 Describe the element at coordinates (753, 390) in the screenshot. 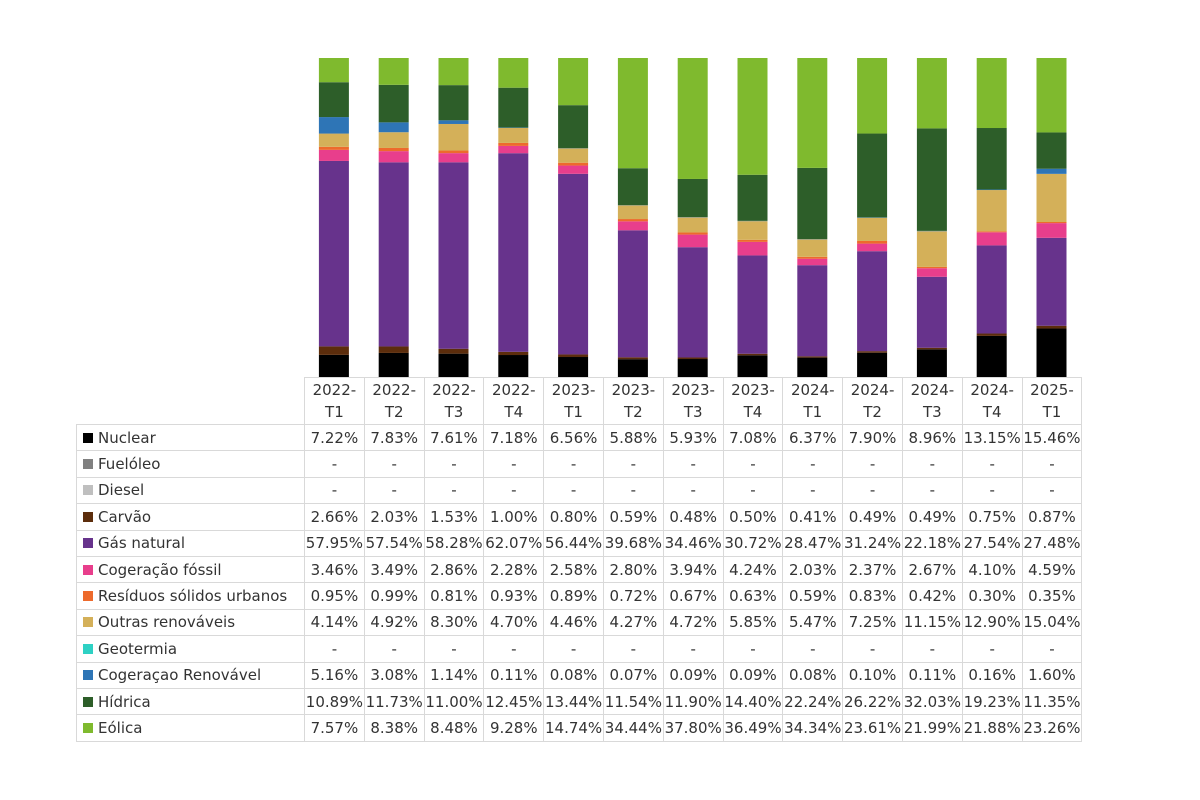

I see `category-label-line: 2023-` at that location.